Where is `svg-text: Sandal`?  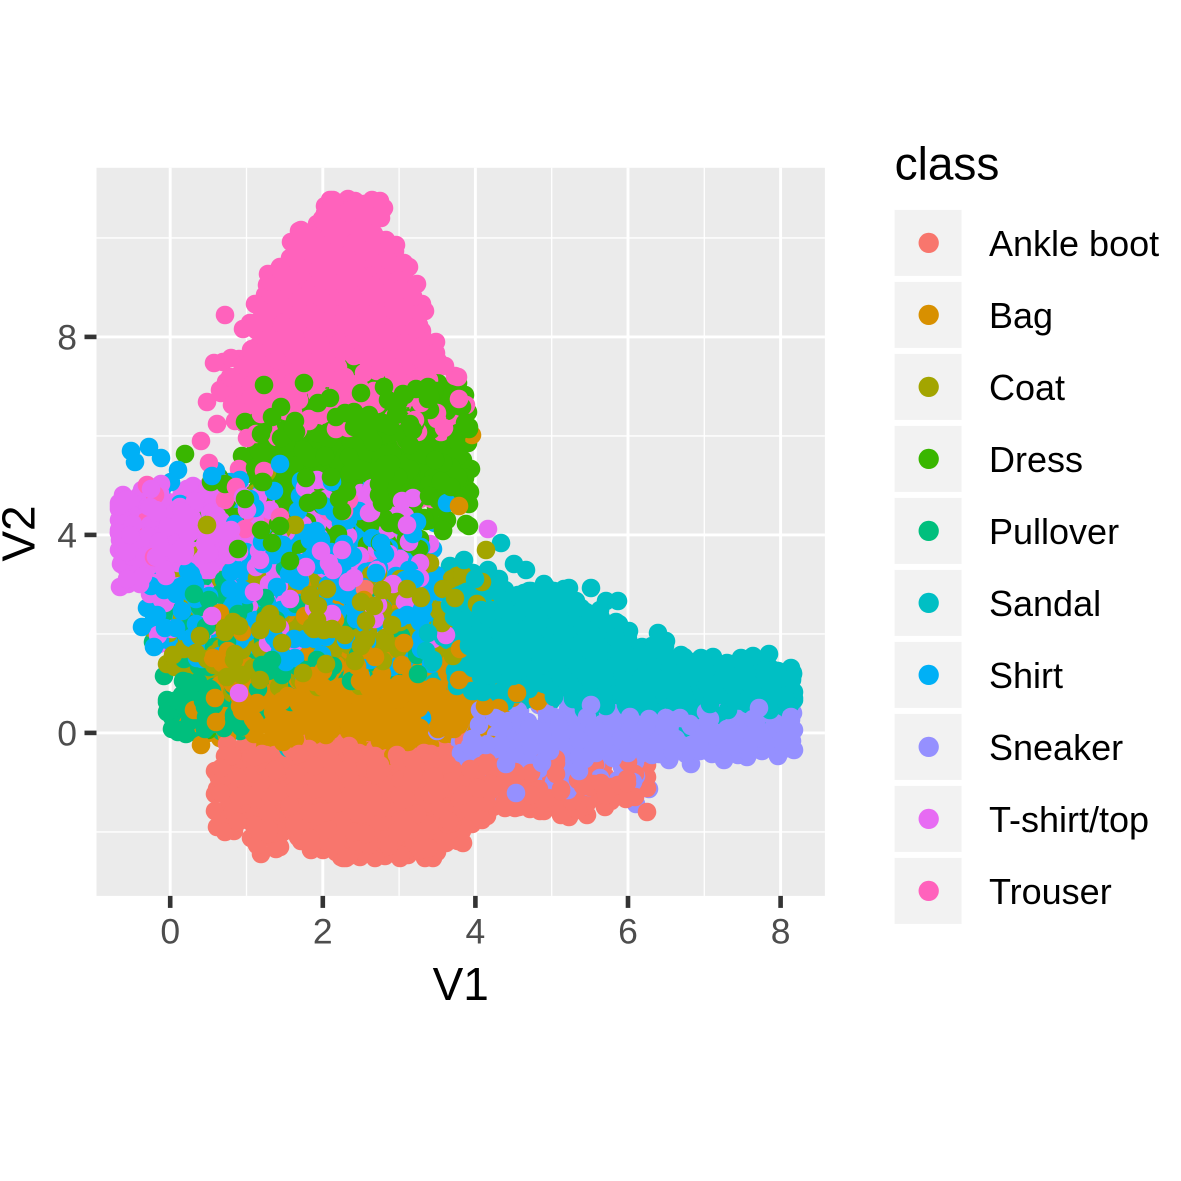 svg-text: Sandal is located at coordinates (1045, 603).